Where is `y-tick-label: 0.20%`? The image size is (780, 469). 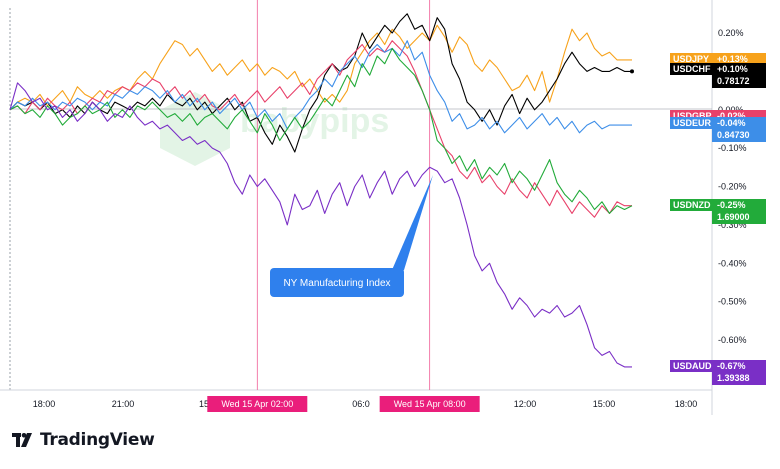
y-tick-label: 0.20% is located at coordinates (731, 33).